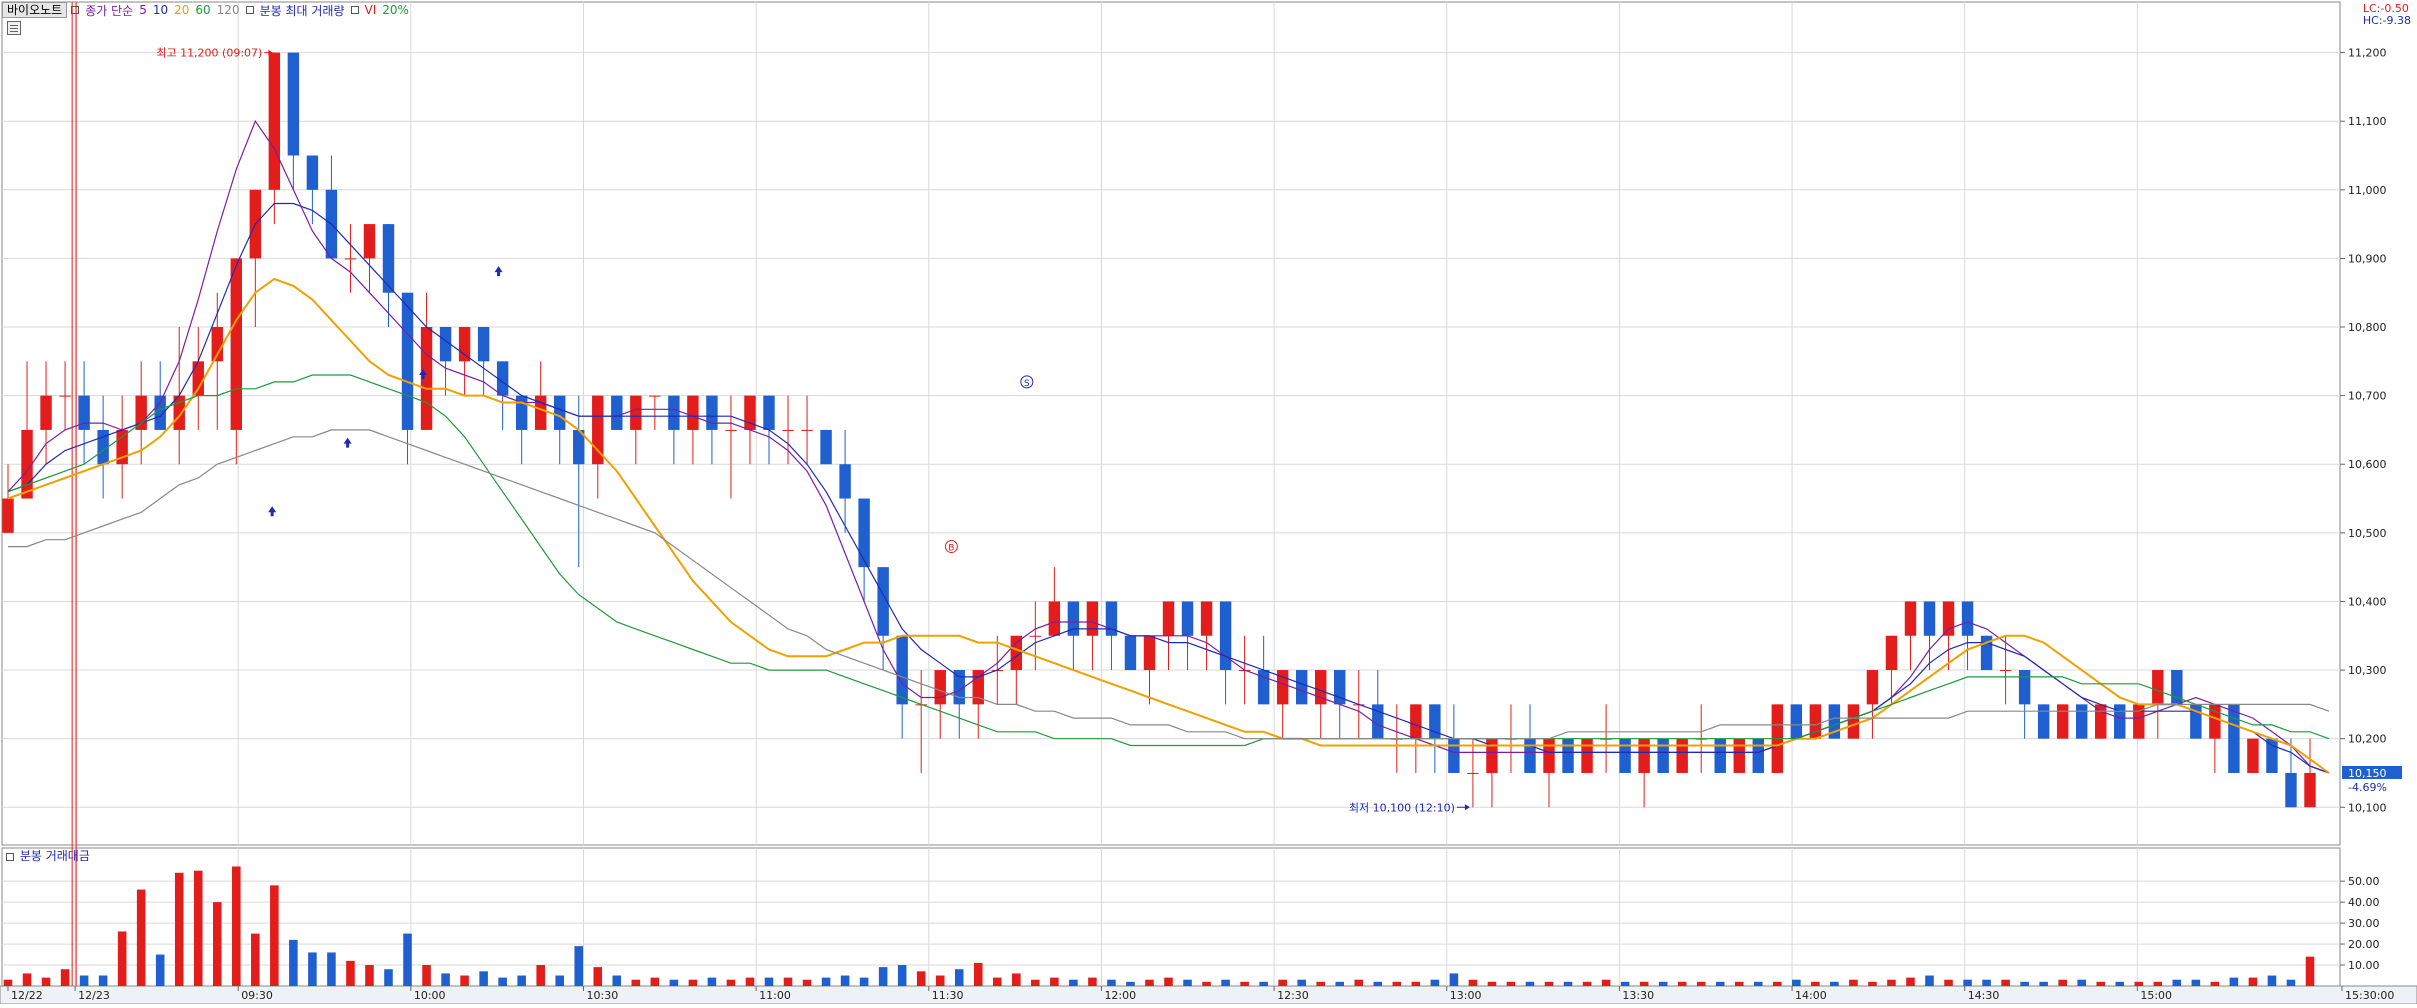 The width and height of the screenshot is (2417, 1008). I want to click on time-tick-label: 11:30, so click(948, 995).